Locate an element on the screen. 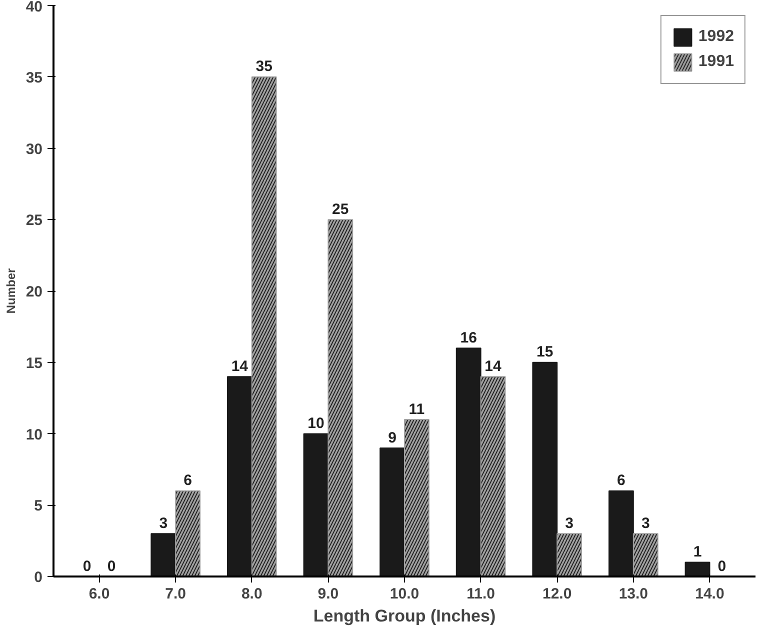  data-label: 16 is located at coordinates (468, 337).